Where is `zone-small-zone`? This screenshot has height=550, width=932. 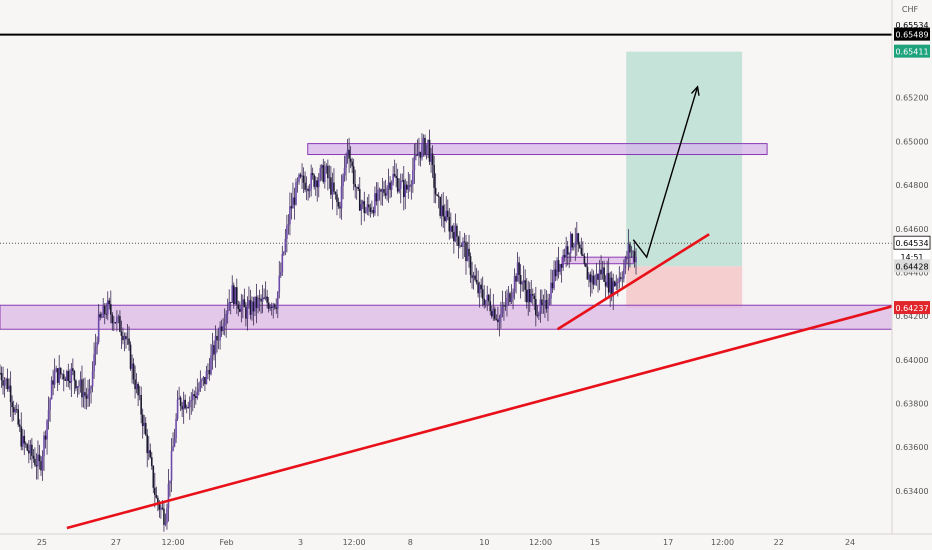 zone-small-zone is located at coordinates (597, 260).